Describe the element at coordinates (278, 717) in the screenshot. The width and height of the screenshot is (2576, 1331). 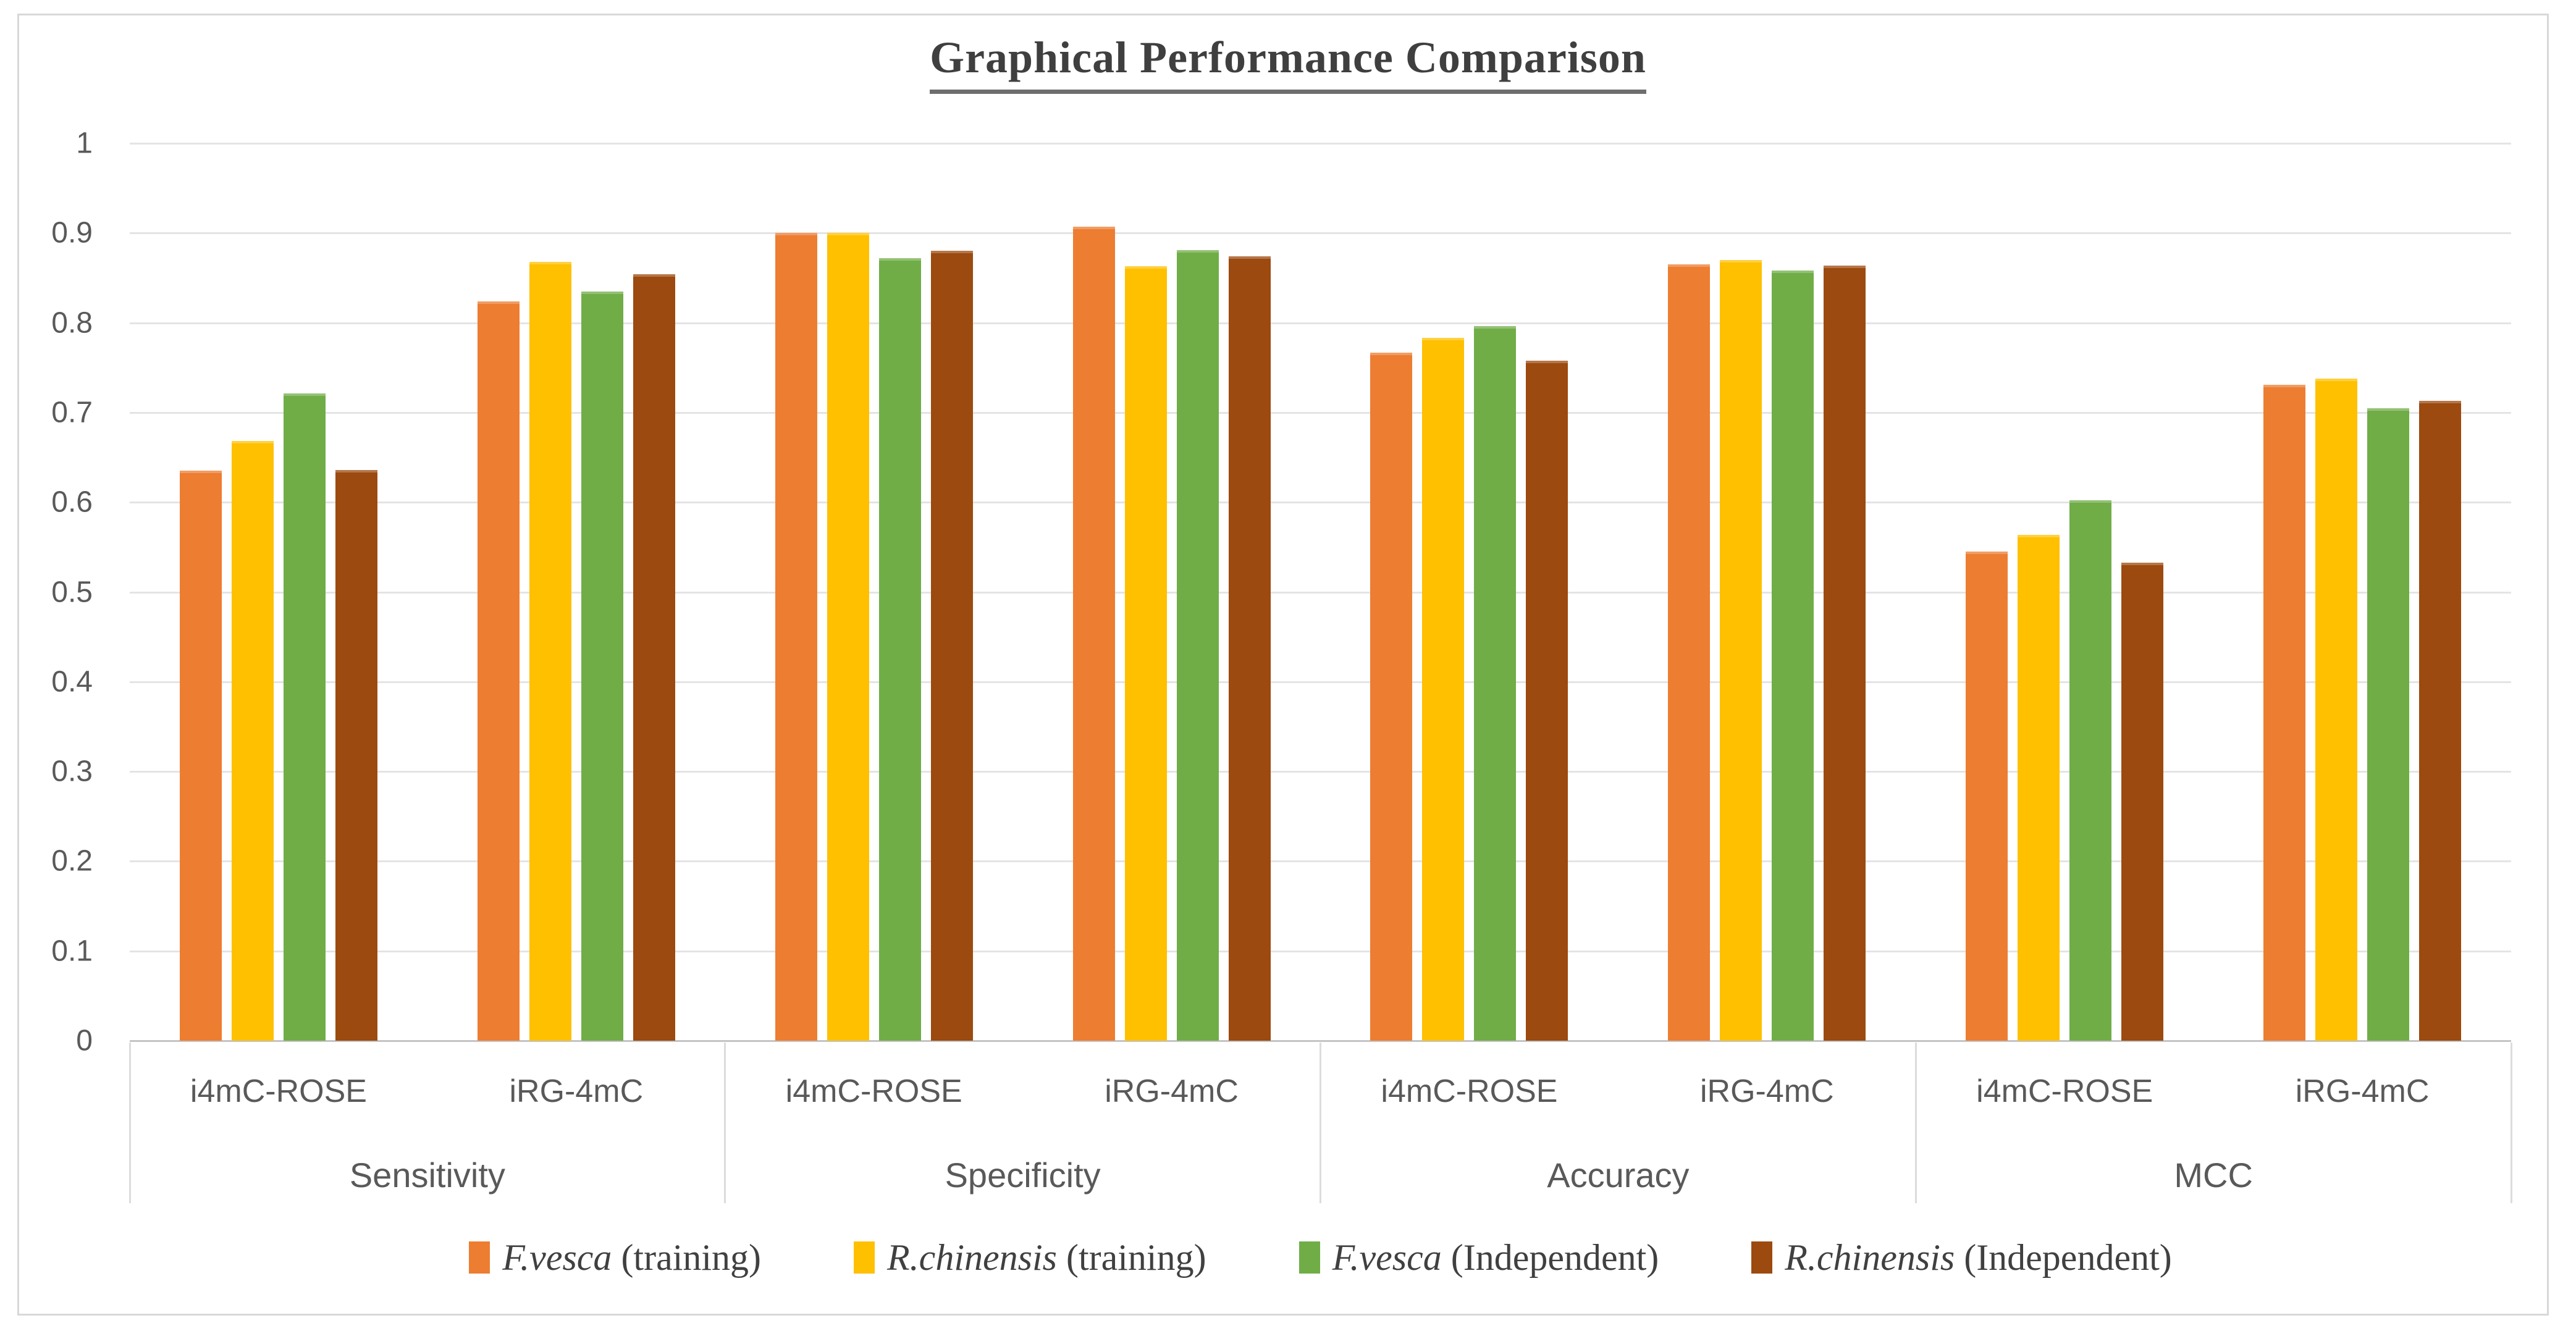
I see `cluster-sensitivity-i4mc-rose` at that location.